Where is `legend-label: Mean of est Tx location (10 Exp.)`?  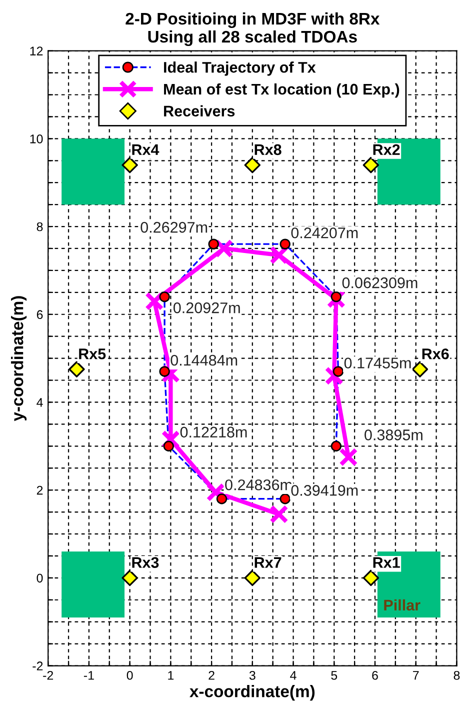
legend-label: Mean of est Tx location (10 Exp.) is located at coordinates (282, 90).